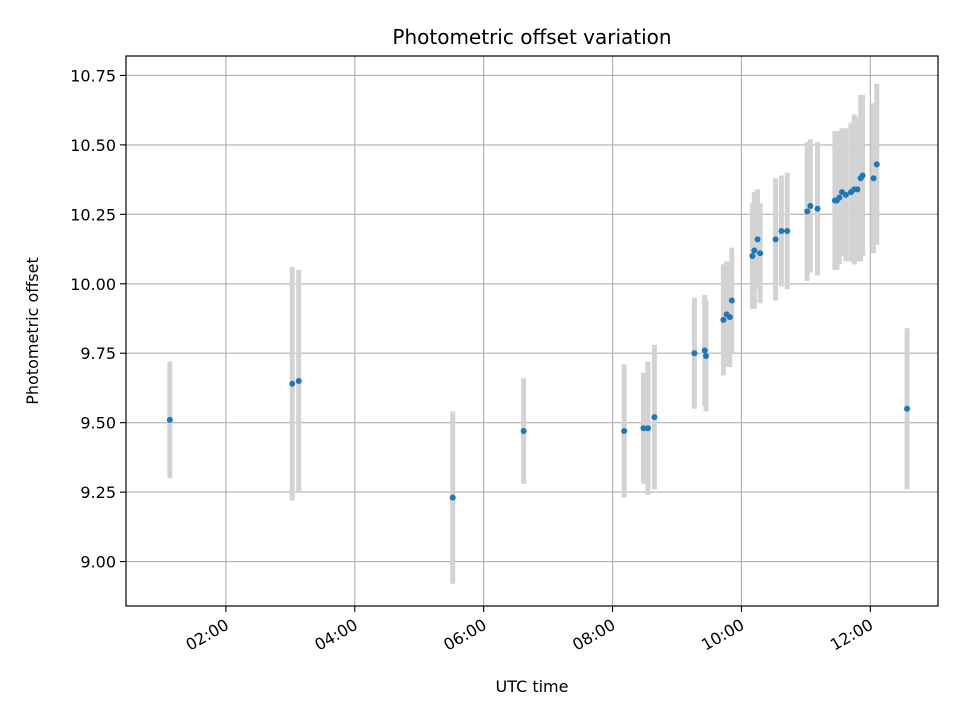 The width and height of the screenshot is (960, 720). I want to click on y-axis-ticks: 9.00 9.25 9.50 9.75 10.00 10.25 10.50 10.75, so click(98, 319).